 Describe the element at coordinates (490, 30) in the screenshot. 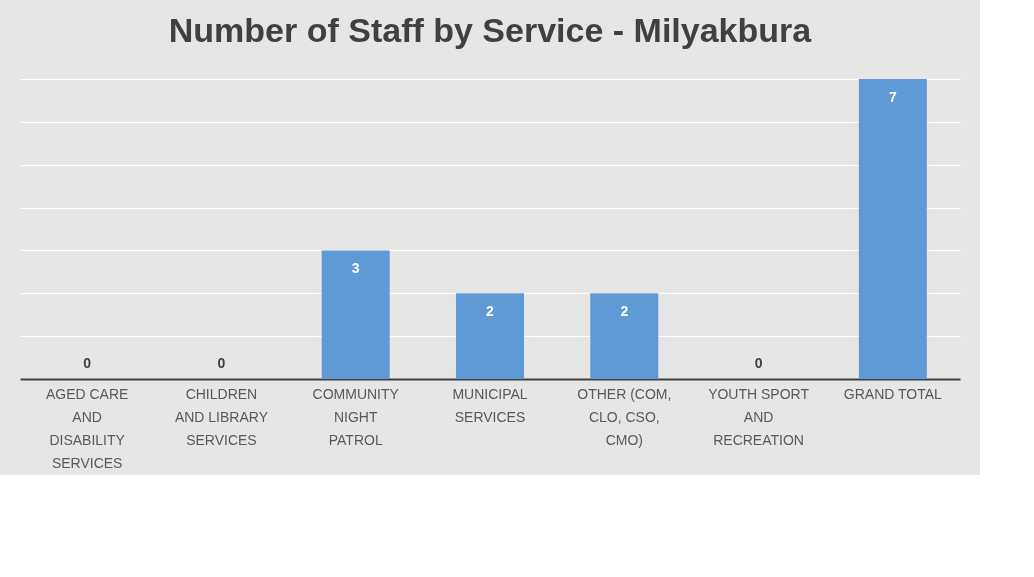

I see `chart-title: Number of Staff by Service - Milyakbura` at that location.